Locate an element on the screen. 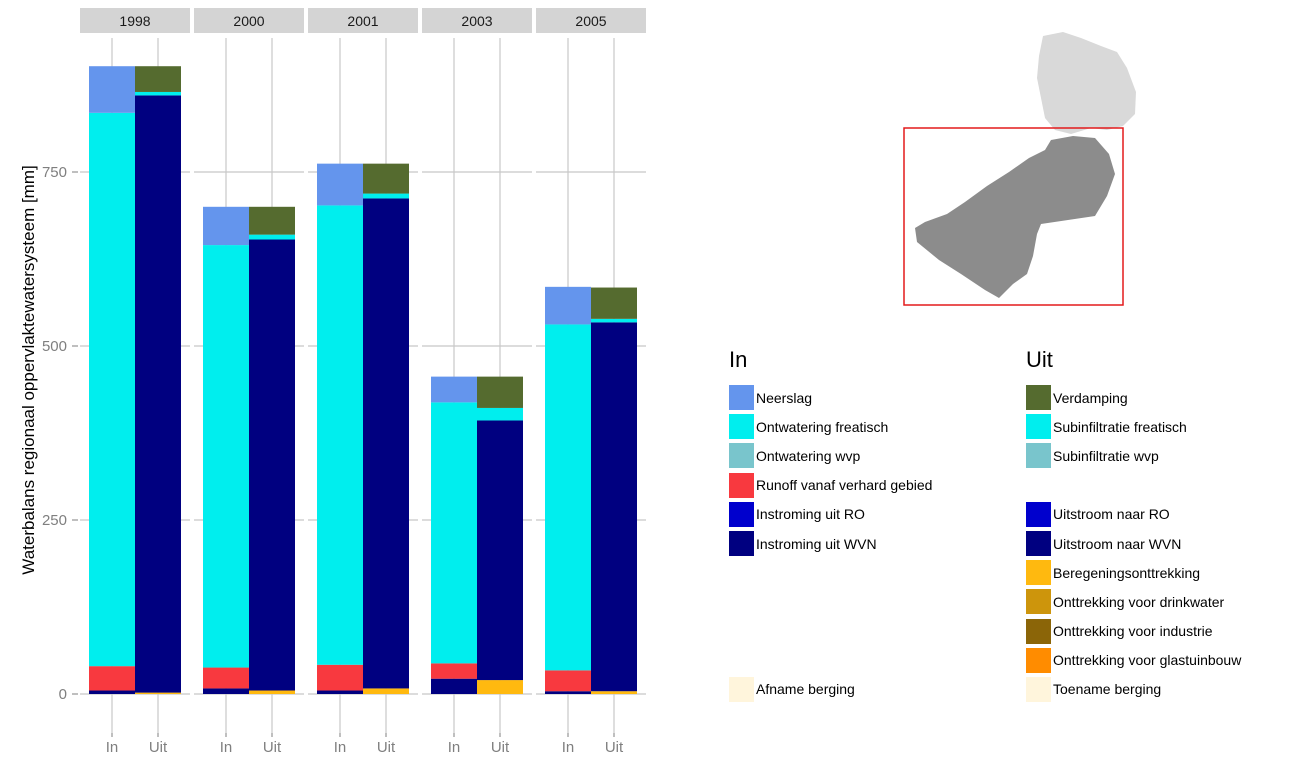 This screenshot has width=1289, height=757. bar-1998-in-ontwatering-freatisch is located at coordinates (112, 389).